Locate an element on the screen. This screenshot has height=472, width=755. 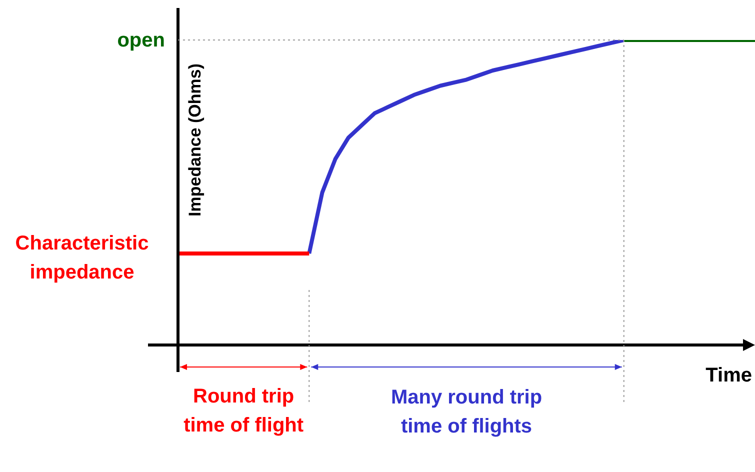
text: Characteristic impedance is located at coordinates (82, 258).